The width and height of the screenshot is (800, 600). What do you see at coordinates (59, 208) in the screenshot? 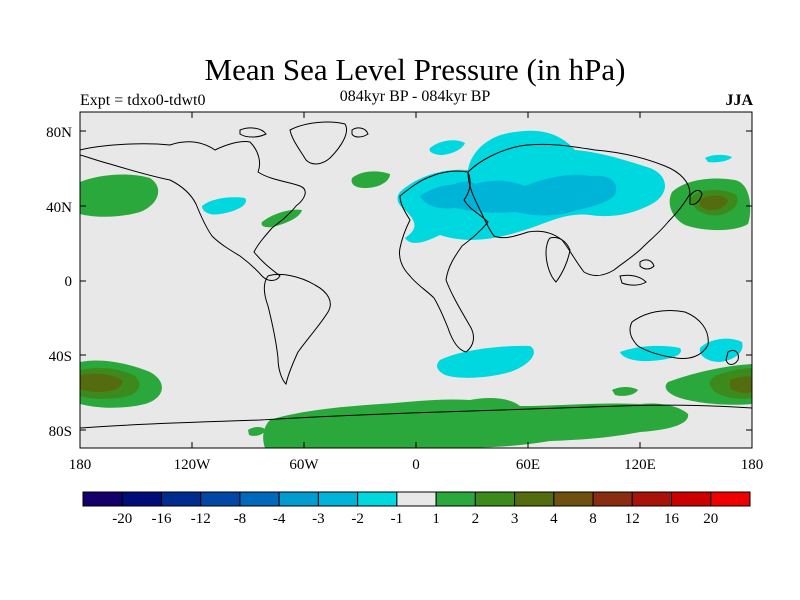
I see `y-tick-label: 40N` at bounding box center [59, 208].